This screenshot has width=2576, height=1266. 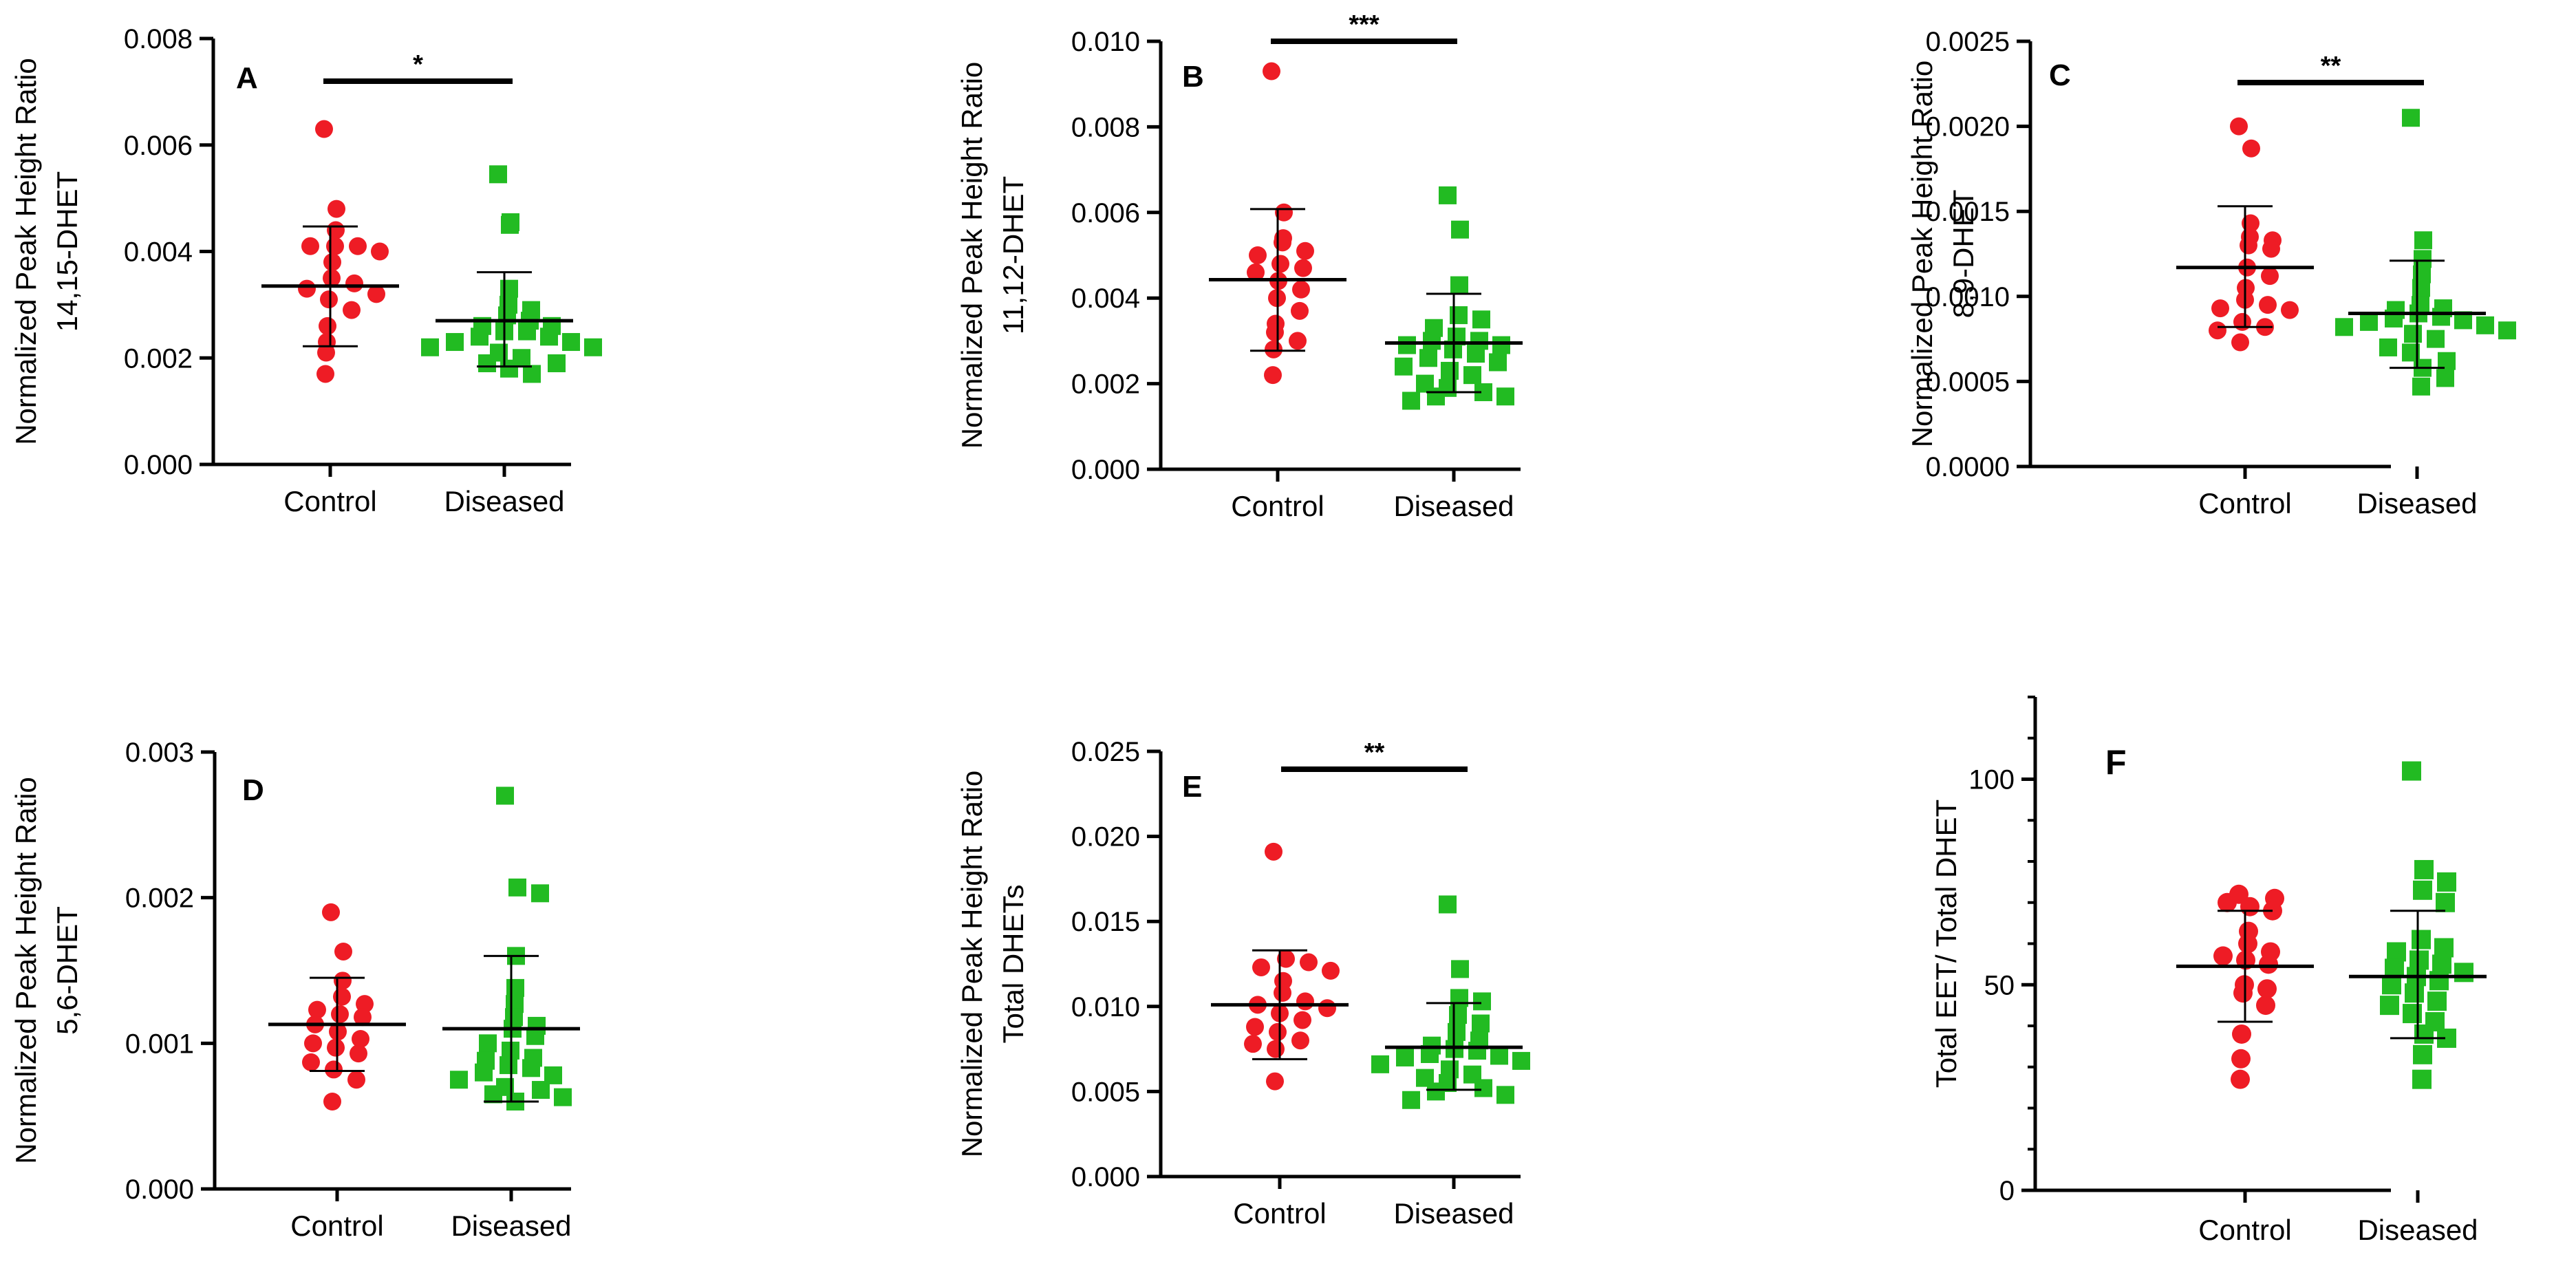 What do you see at coordinates (1364, 24) in the screenshot?
I see `significance-label: ***` at bounding box center [1364, 24].